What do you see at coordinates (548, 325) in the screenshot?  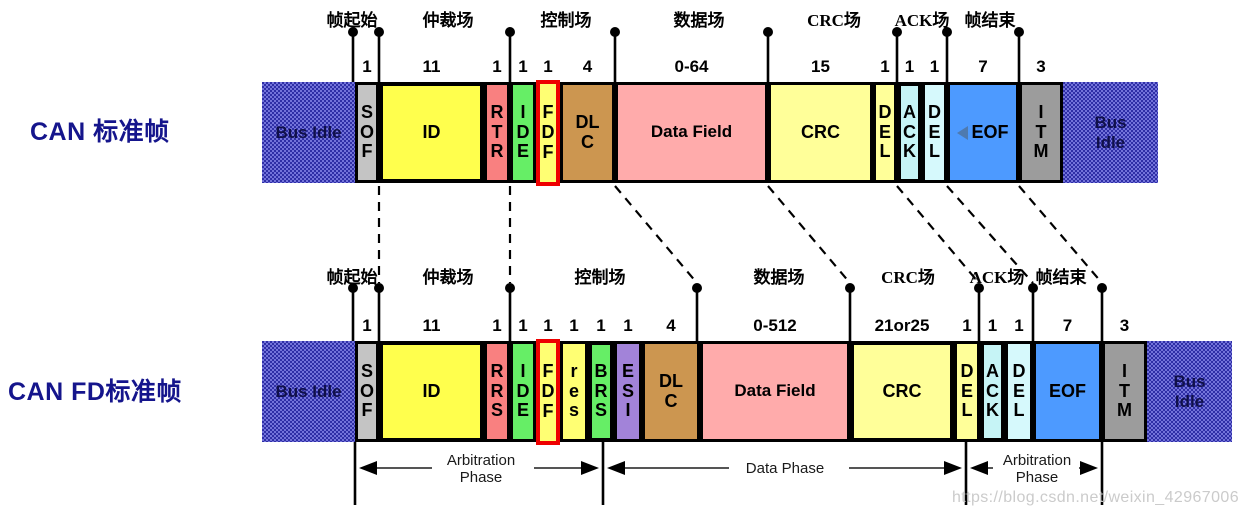 I see `bit-count-fdf: 1` at bounding box center [548, 325].